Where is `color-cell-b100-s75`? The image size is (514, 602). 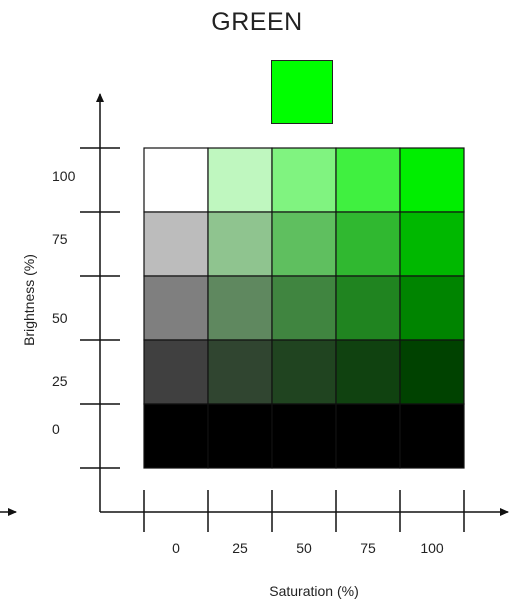
color-cell-b100-s75 is located at coordinates (368, 180).